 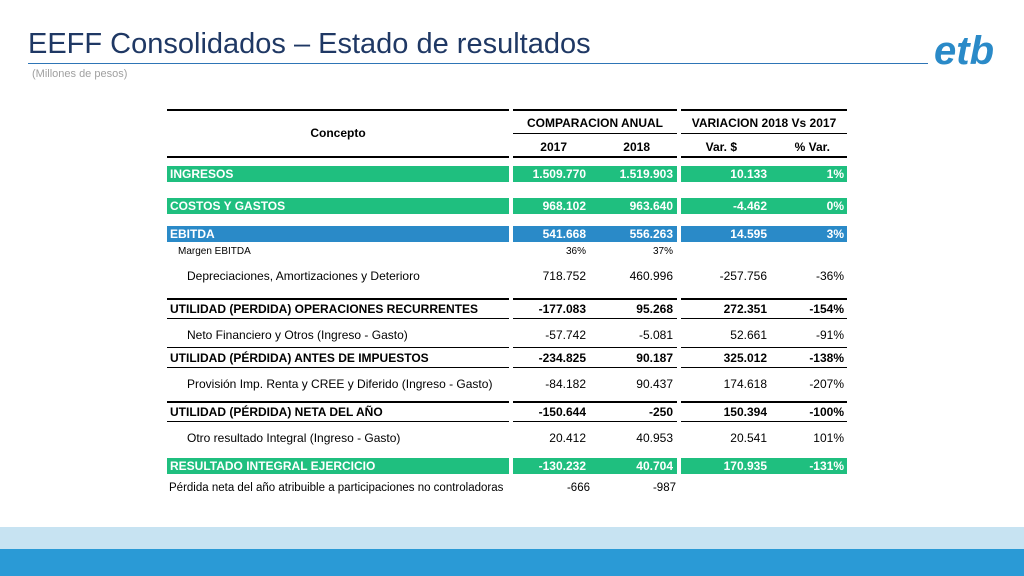 What do you see at coordinates (565, 335) in the screenshot?
I see `row-neto-financiero-2017: -57.742` at bounding box center [565, 335].